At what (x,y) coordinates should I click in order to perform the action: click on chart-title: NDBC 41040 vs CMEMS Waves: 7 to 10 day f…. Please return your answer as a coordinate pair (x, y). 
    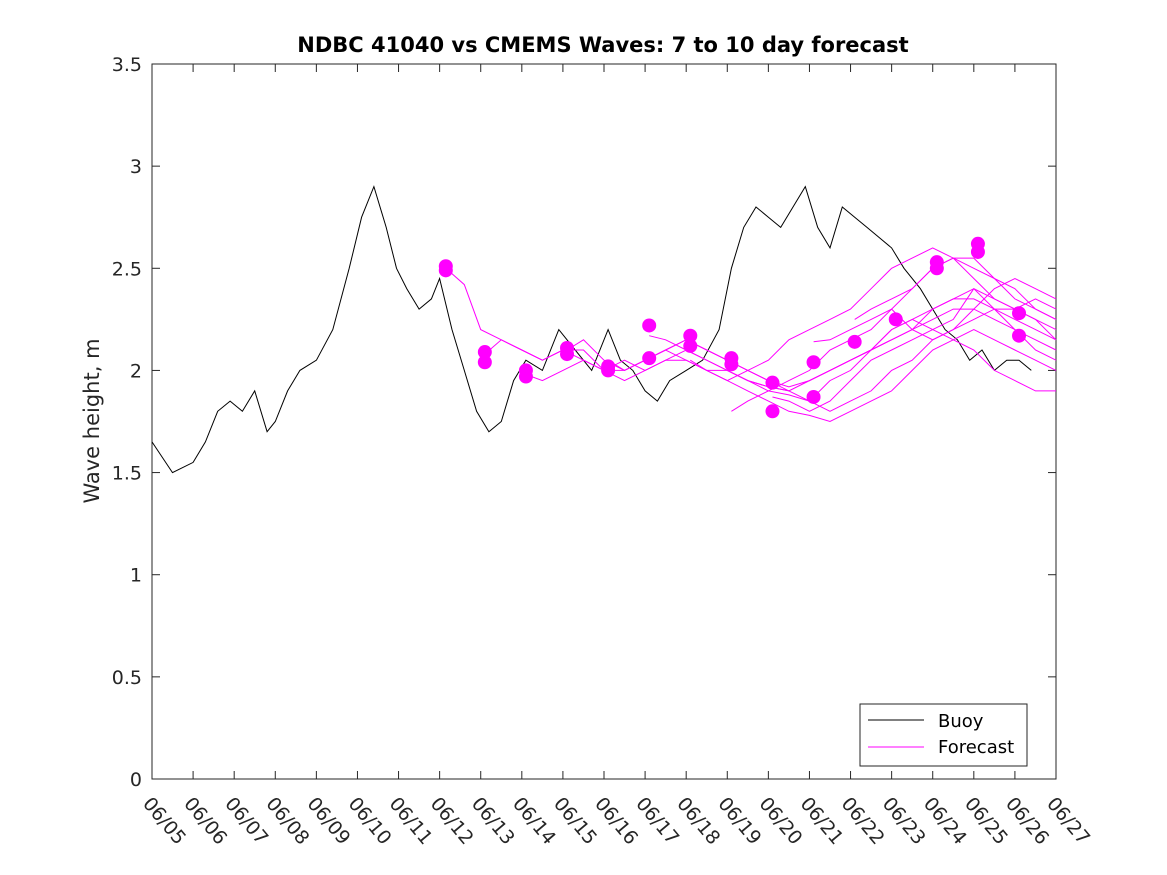
    Looking at the image, I should click on (602, 45).